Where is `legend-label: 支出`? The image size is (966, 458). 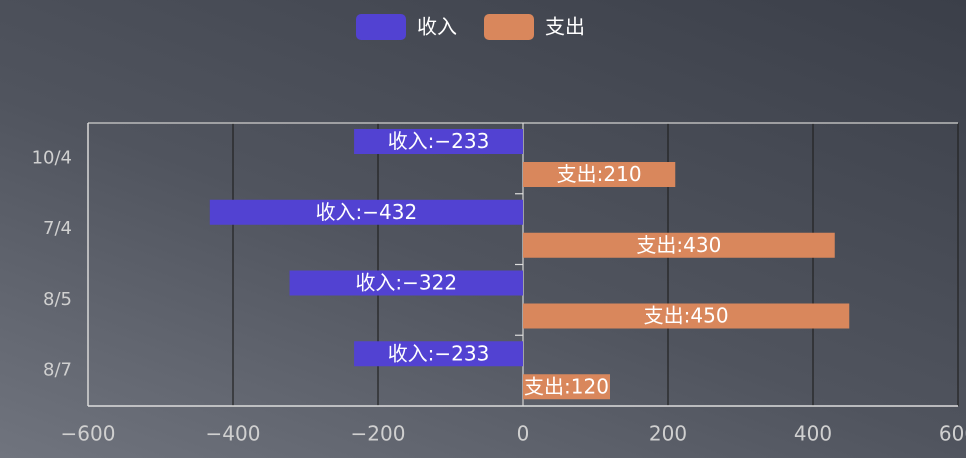
legend-label: 支出 is located at coordinates (565, 27).